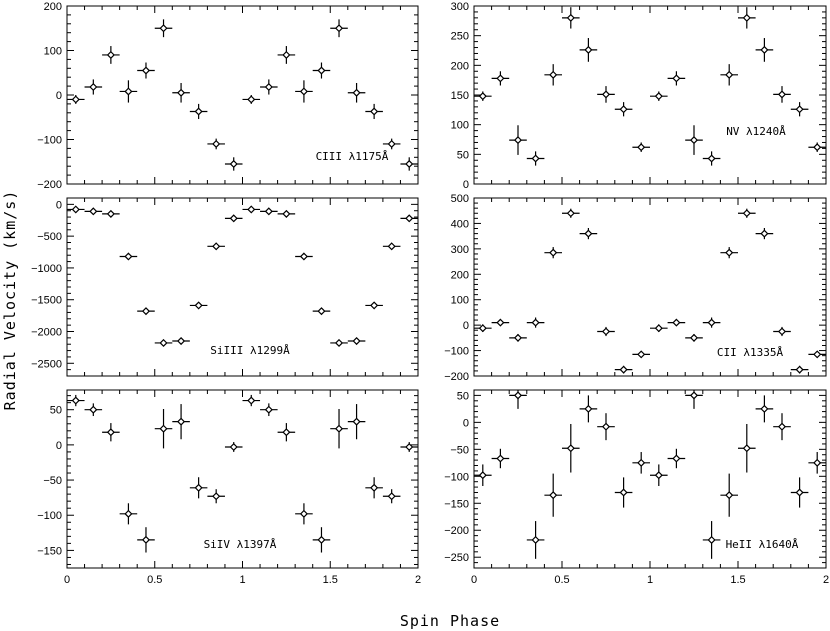  Describe the element at coordinates (756, 131) in the screenshot. I see `panel-label: NV λ1240Å` at that location.